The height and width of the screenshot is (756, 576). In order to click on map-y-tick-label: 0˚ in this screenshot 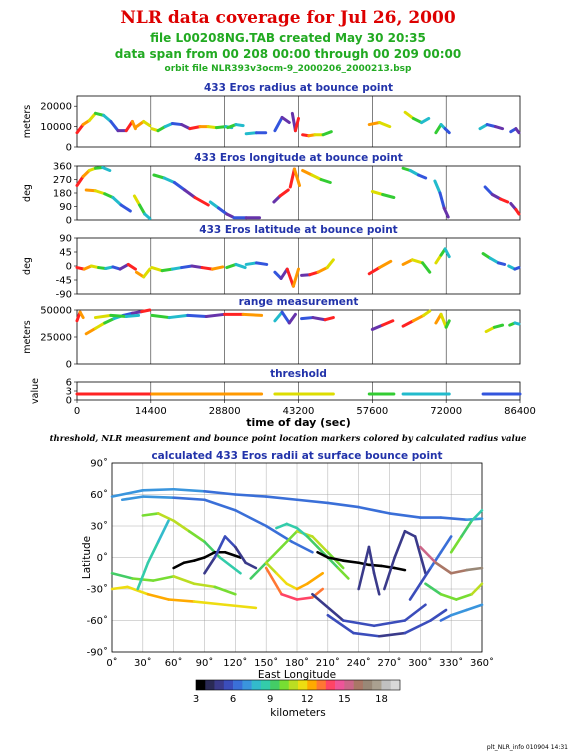, I will do `click(102, 558)`.